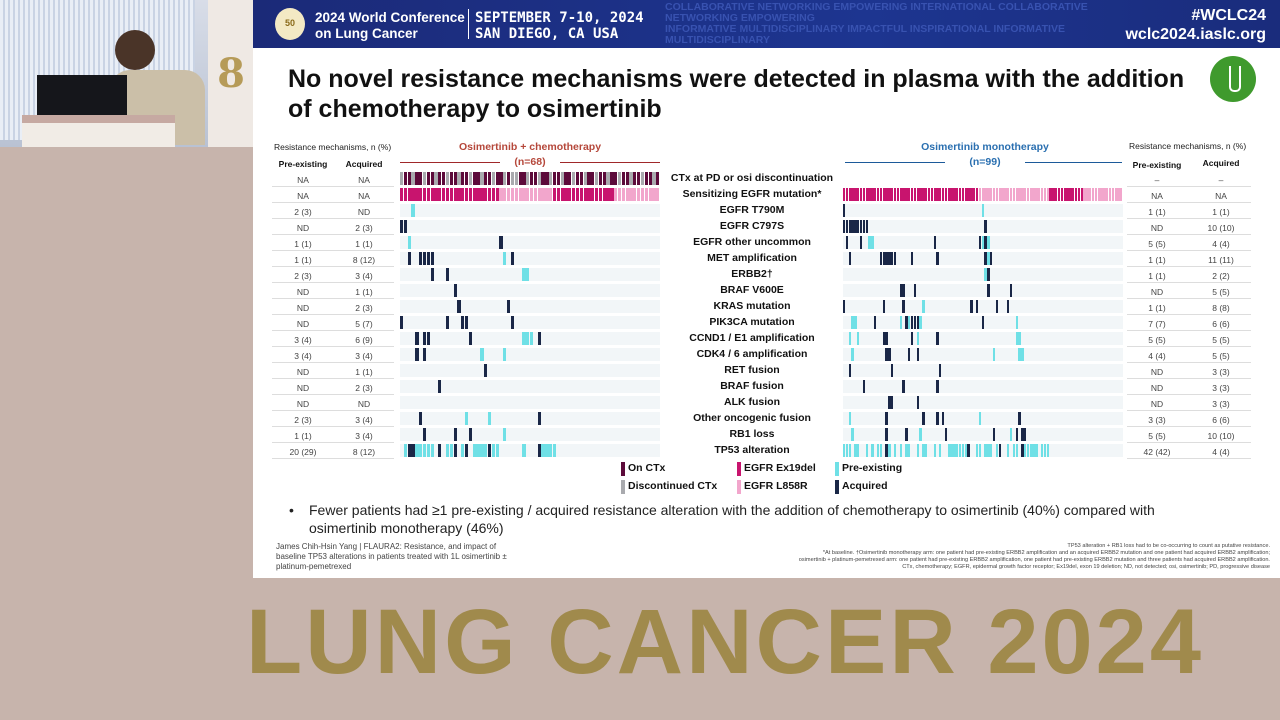  Describe the element at coordinates (303, 164) in the screenshot. I see `col-pre-left: Pre-existing` at that location.